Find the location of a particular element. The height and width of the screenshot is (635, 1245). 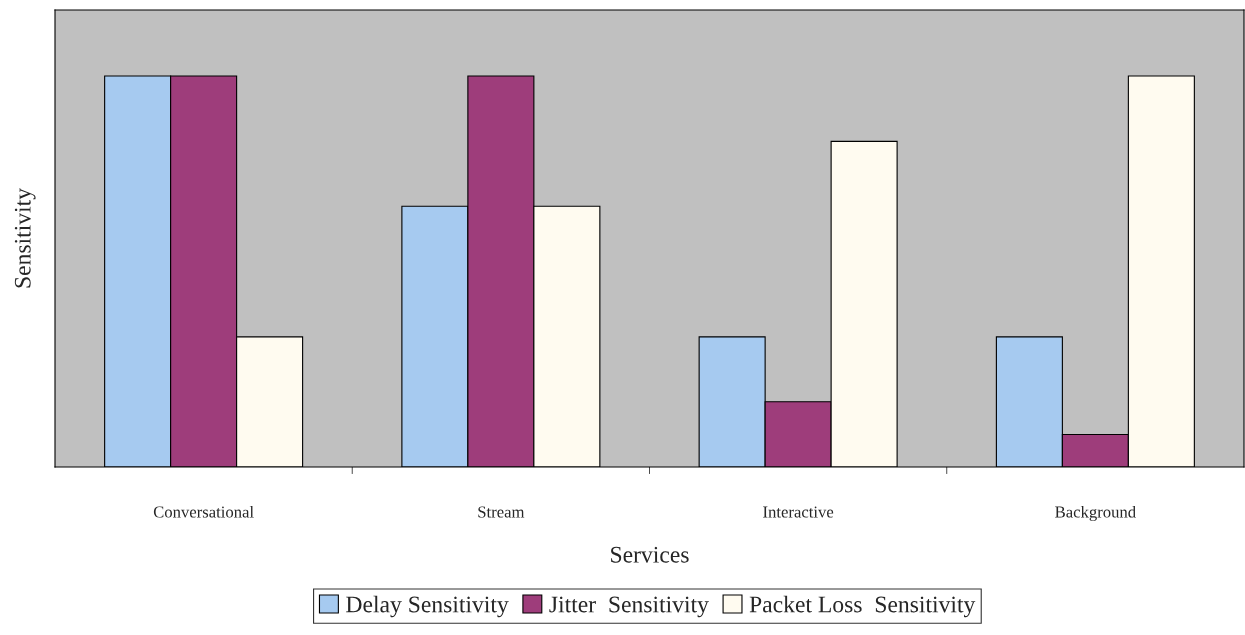

x-tick-label: Background is located at coordinates (1095, 513).